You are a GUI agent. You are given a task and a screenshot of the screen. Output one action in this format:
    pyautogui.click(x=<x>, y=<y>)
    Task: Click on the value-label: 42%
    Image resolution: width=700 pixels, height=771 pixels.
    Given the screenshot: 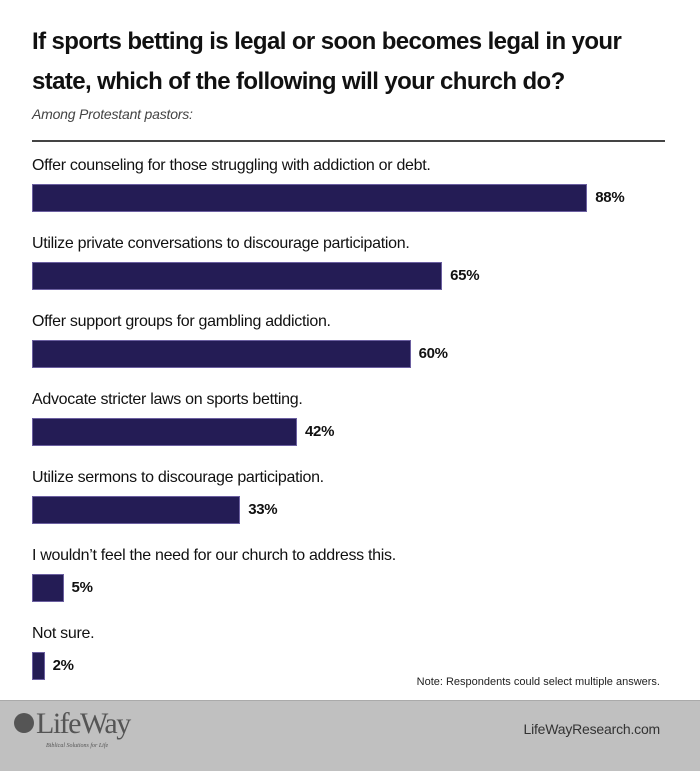 What is the action you would take?
    pyautogui.click(x=320, y=431)
    